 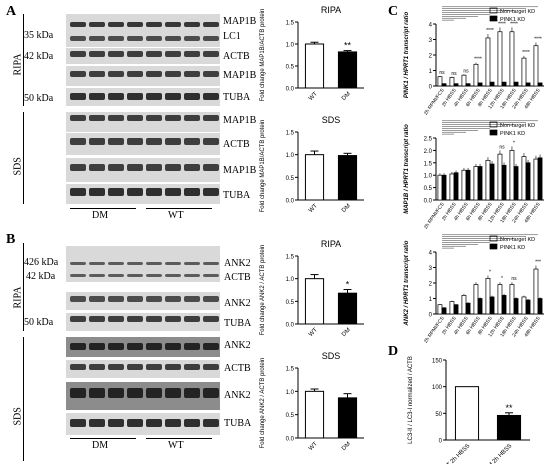 What do you see at coordinates (331, 10) in the screenshot?
I see `chart-title: RIPA` at bounding box center [331, 10].